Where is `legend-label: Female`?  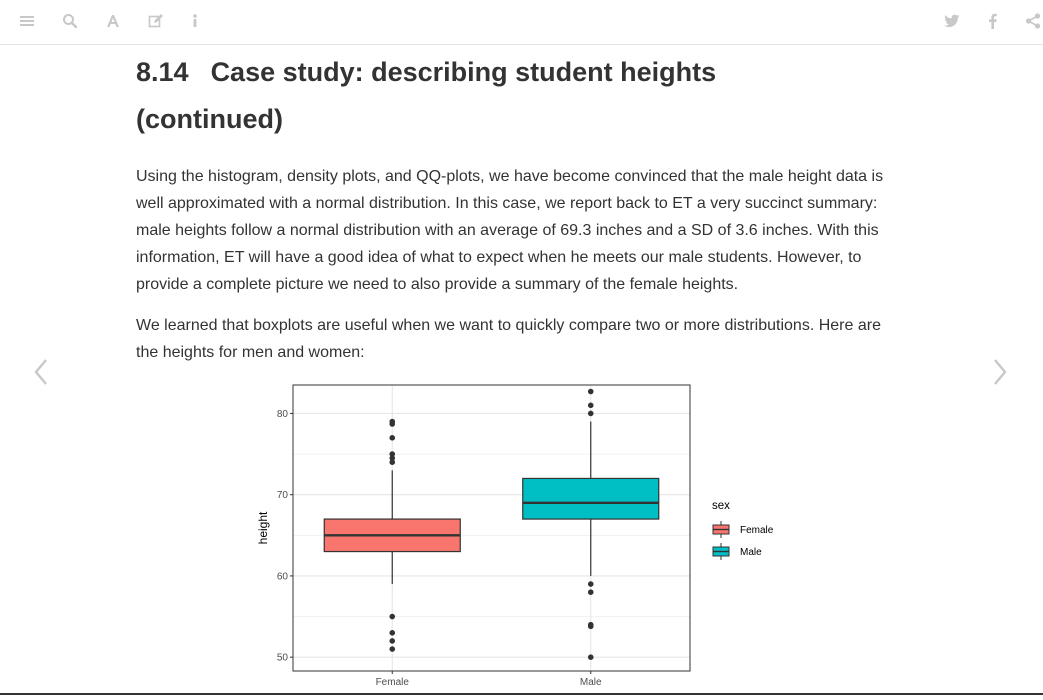
legend-label: Female is located at coordinates (757, 530).